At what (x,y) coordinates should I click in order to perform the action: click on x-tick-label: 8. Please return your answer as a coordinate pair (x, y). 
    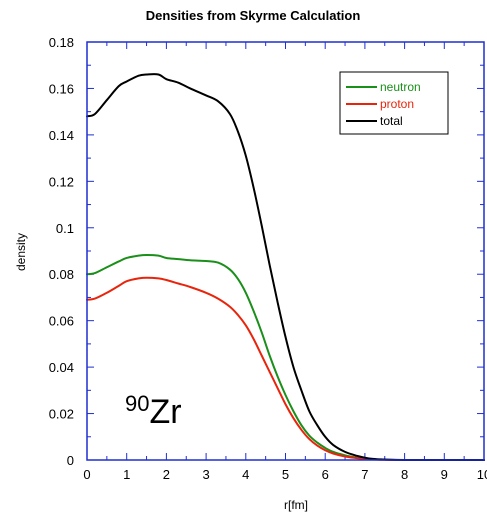
    Looking at the image, I should click on (404, 474).